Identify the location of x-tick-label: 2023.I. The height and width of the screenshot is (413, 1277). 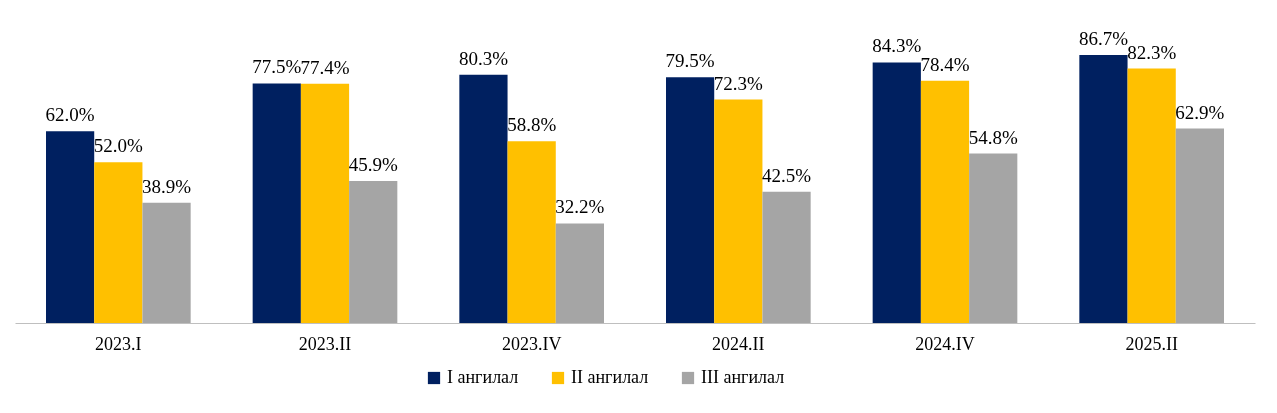
(118, 343).